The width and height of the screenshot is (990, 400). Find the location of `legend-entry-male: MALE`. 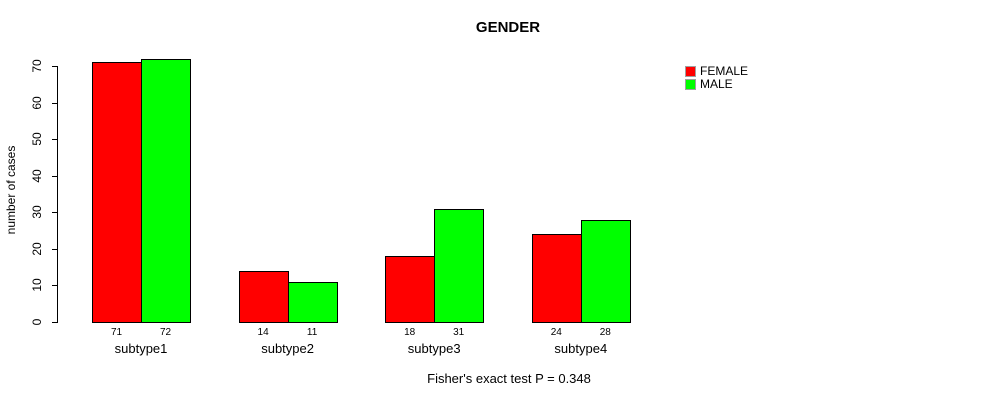

legend-entry-male: MALE is located at coordinates (716, 84).